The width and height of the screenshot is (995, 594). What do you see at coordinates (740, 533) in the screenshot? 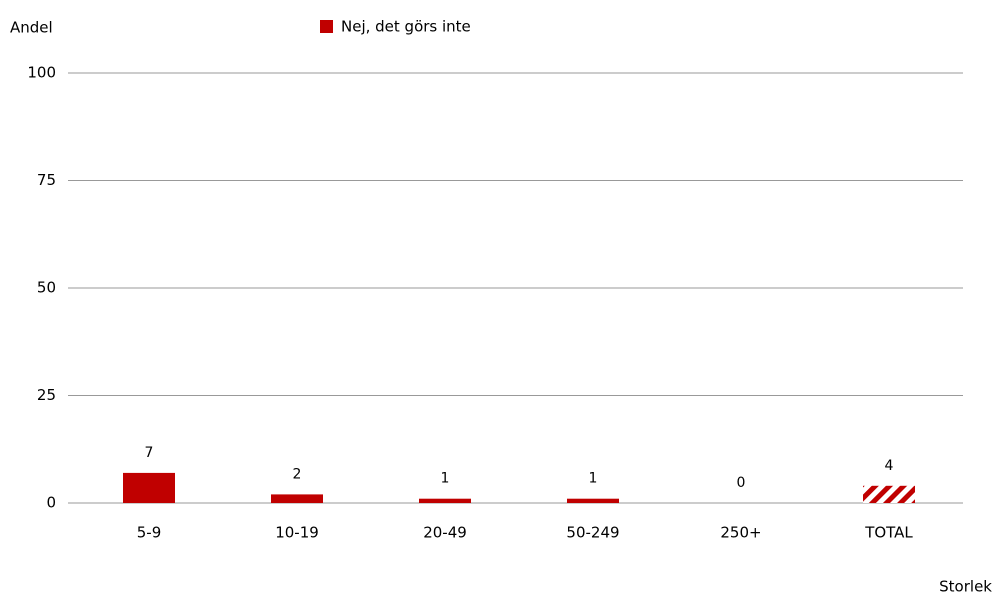
I see `x-tick-label: 250+` at bounding box center [740, 533].